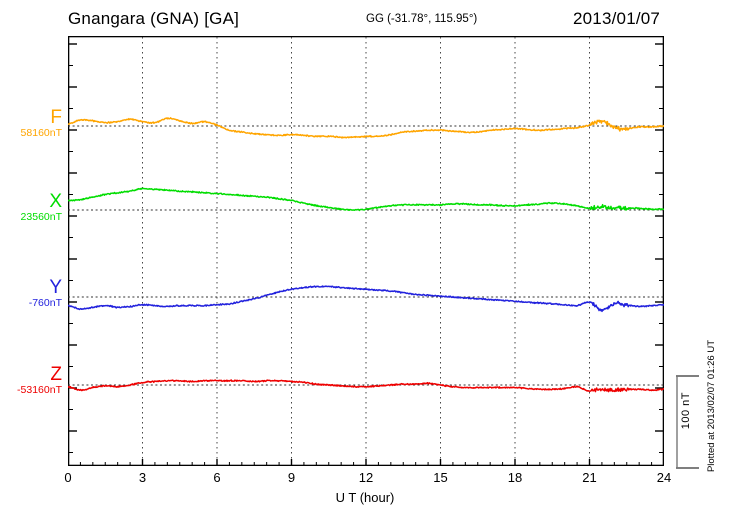 The image size is (730, 520). Describe the element at coordinates (154, 18) in the screenshot. I see `page-title: Gnangara (GNA) [GA]` at that location.